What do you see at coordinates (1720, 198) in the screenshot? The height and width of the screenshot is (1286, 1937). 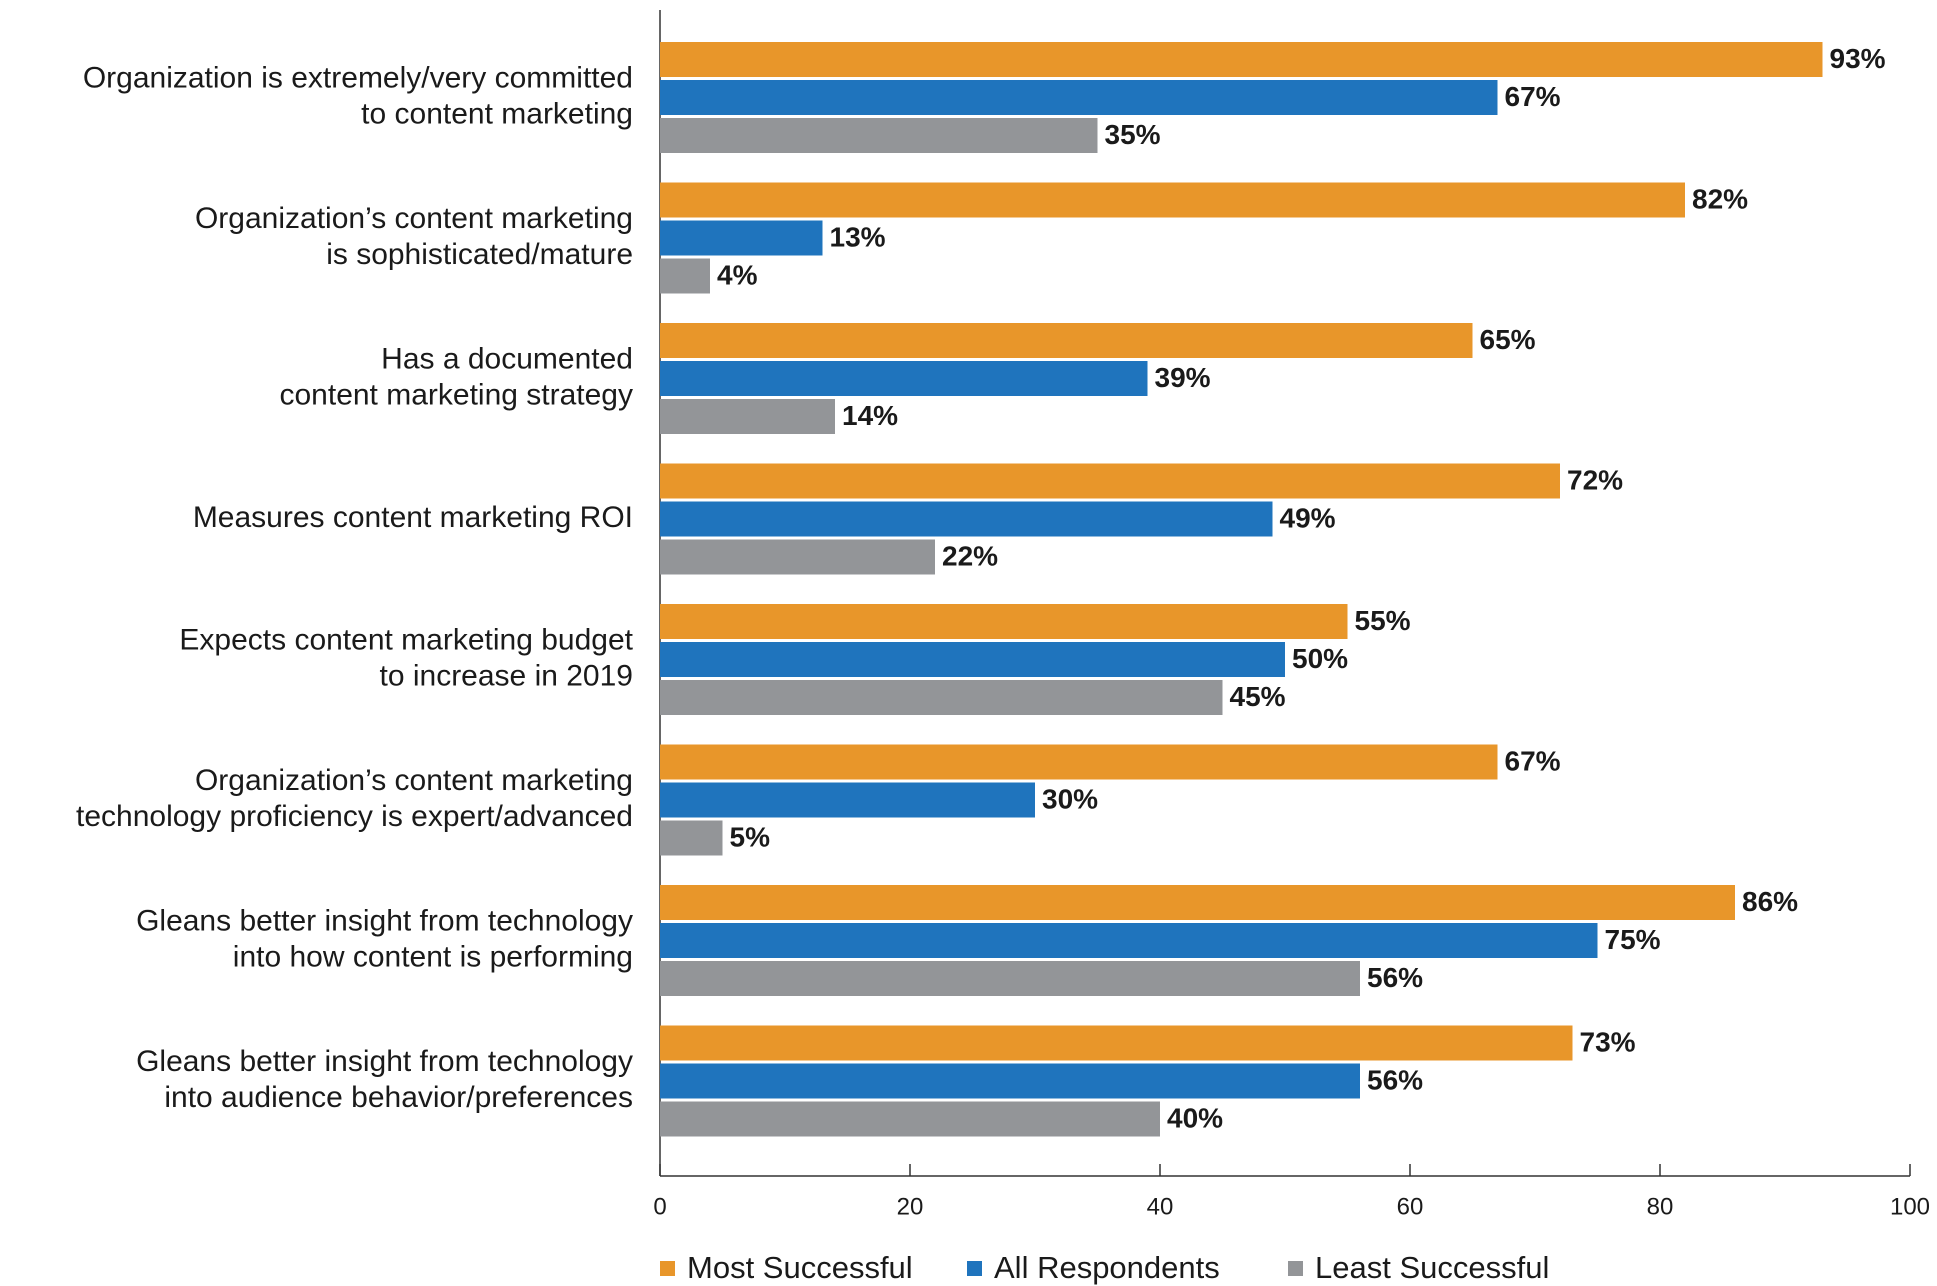 I see `value-label: 82%` at bounding box center [1720, 198].